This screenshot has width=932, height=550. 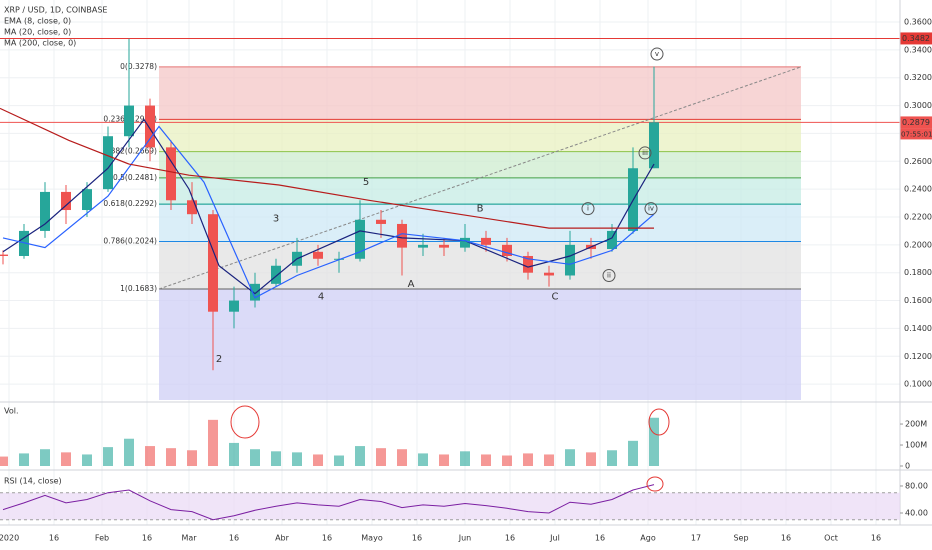 What do you see at coordinates (480, 209) in the screenshot?
I see `wave-label: B` at bounding box center [480, 209].